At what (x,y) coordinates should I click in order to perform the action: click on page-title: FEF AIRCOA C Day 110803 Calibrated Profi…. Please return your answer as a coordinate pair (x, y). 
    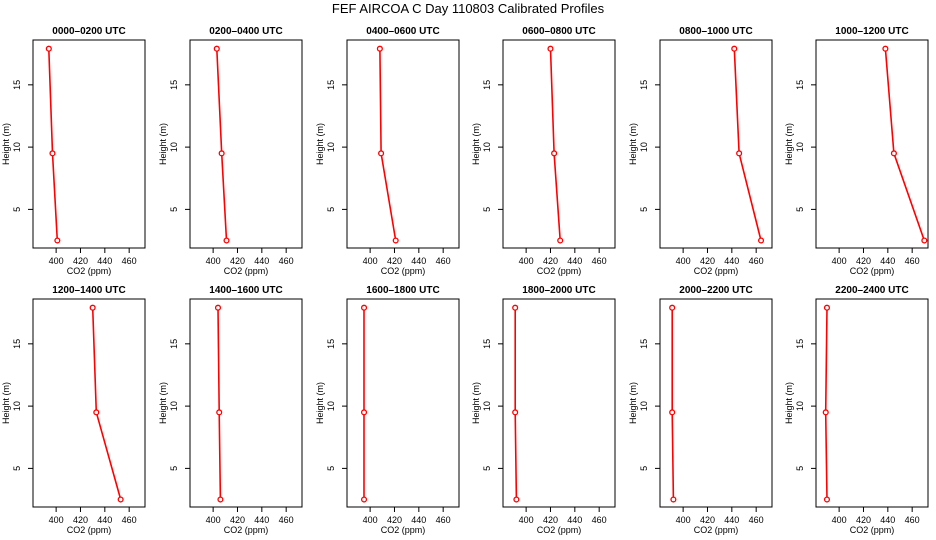
    Looking at the image, I should click on (468, 8).